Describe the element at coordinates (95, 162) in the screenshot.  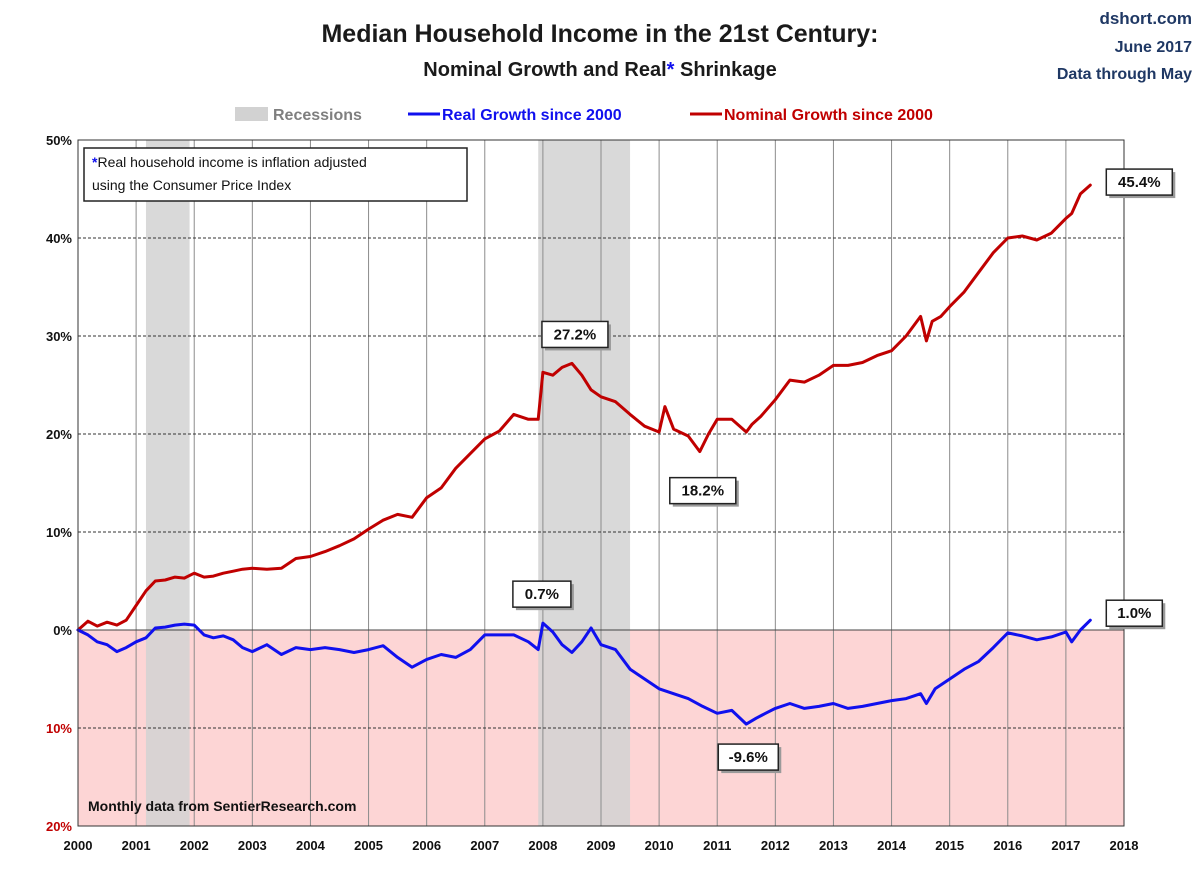
I see `note-asterisk: *` at that location.